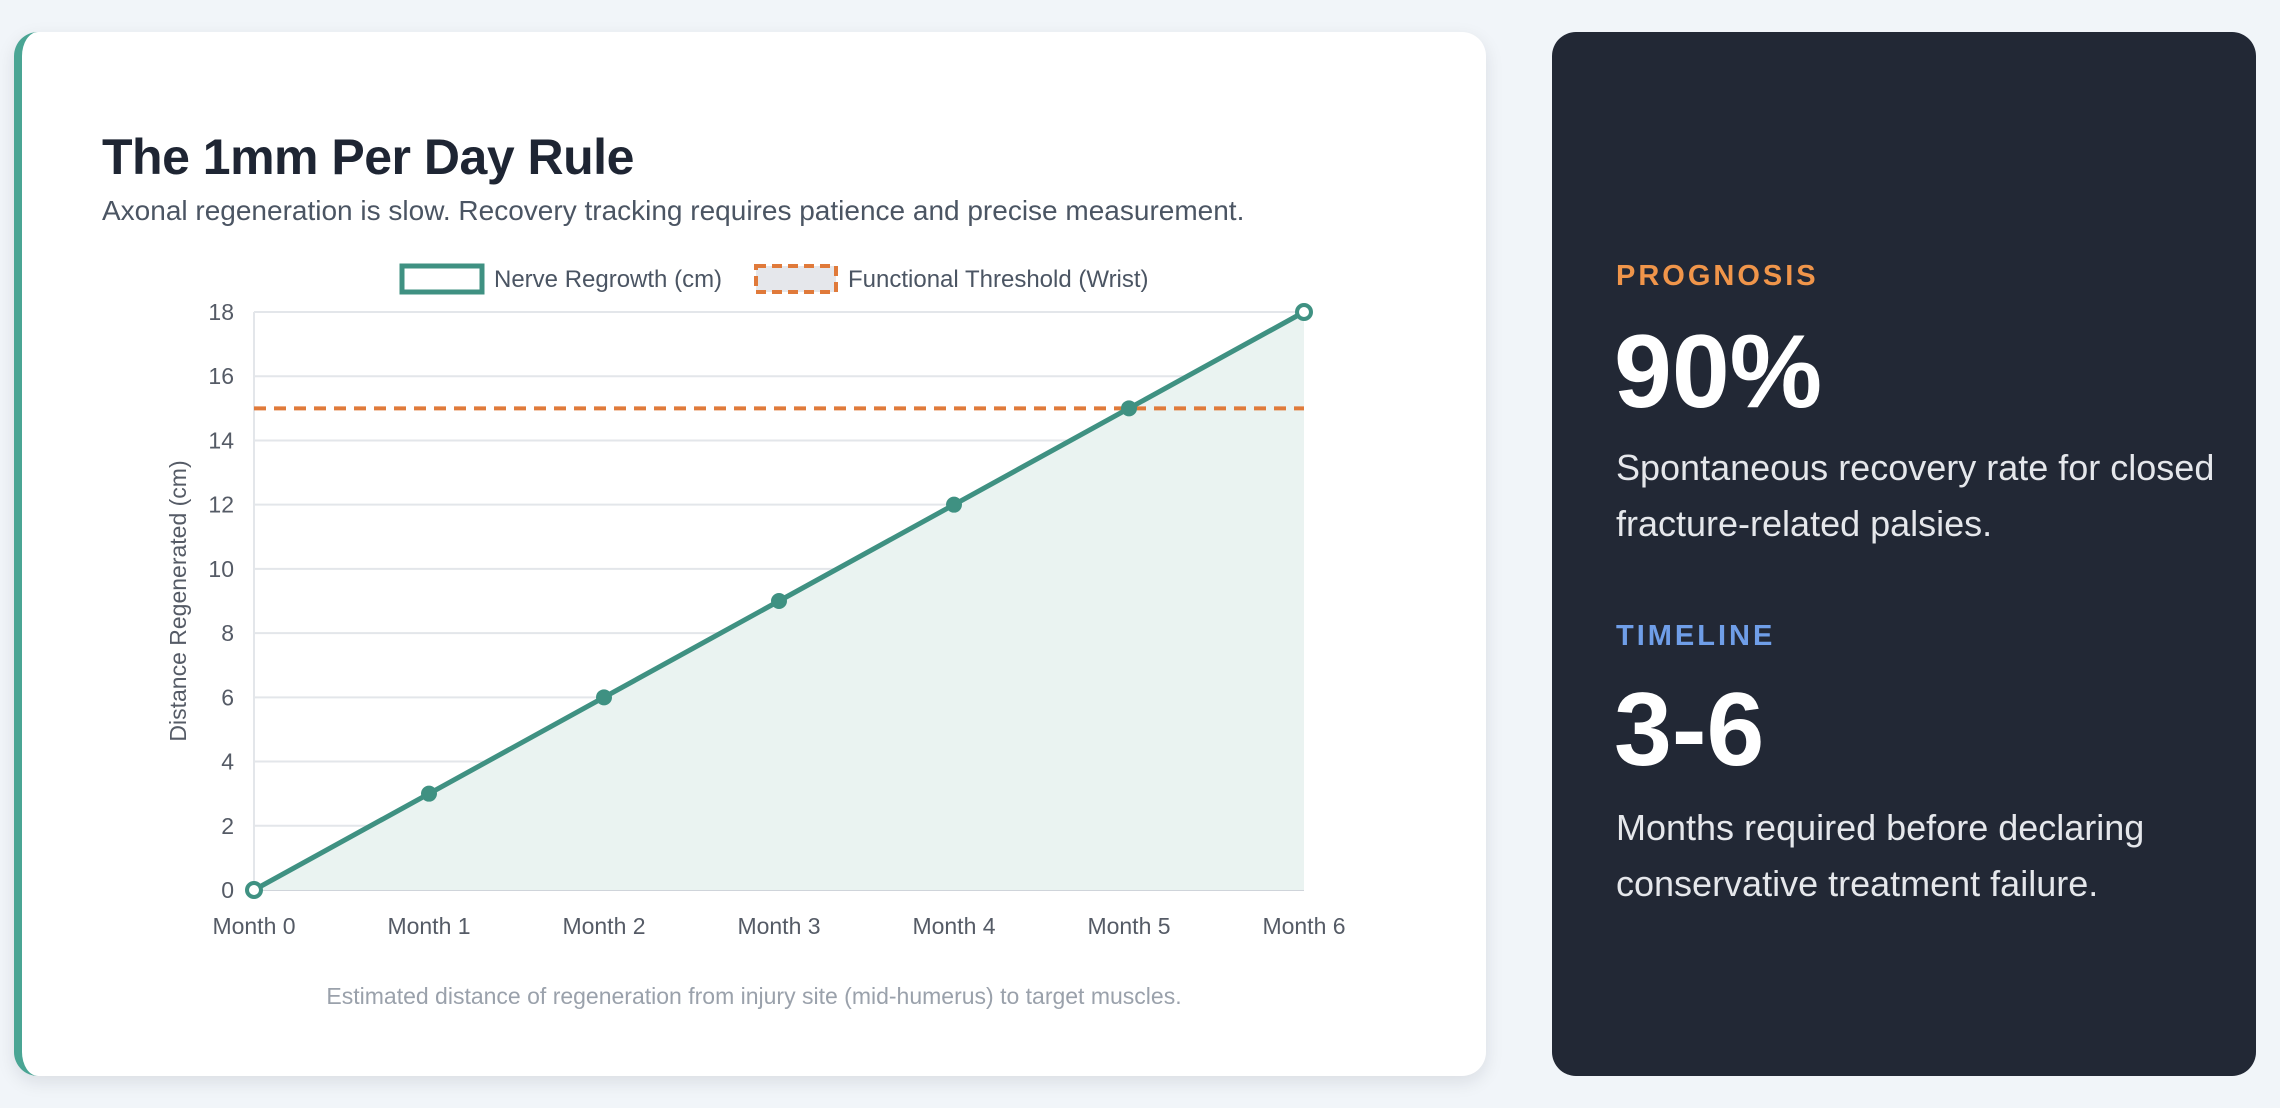 Image resolution: width=2280 pixels, height=1108 pixels. I want to click on y-tick-label: 0, so click(227, 890).